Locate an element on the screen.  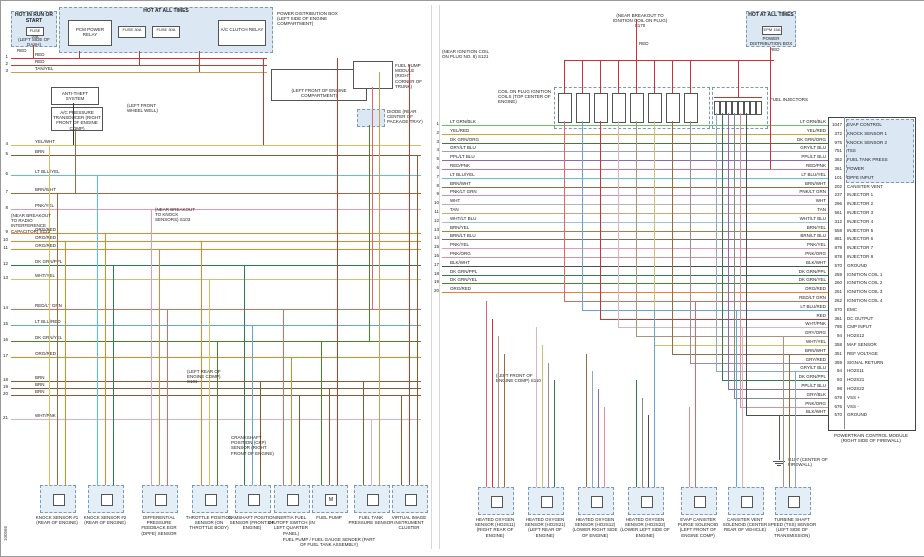
pcm-pin-function: HO2S21 is located at coordinates (856, 379).